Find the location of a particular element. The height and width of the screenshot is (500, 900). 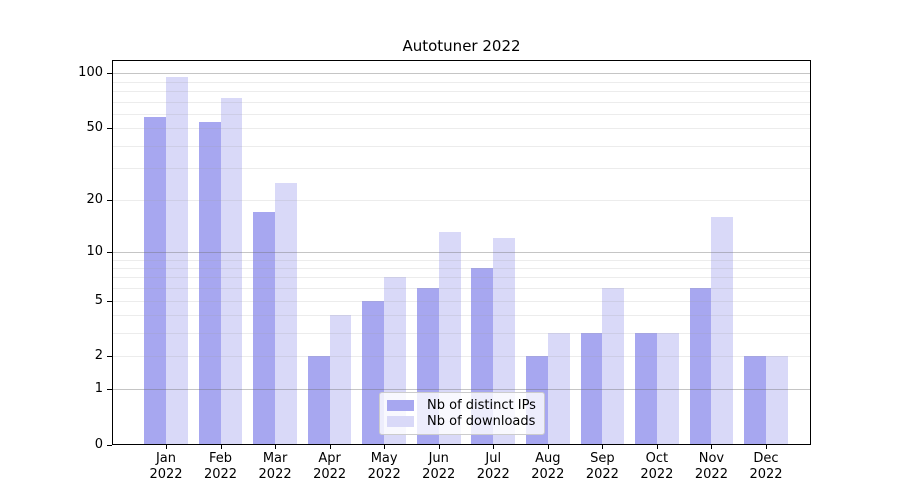

x-tick-year-dec: 2022 is located at coordinates (766, 474).